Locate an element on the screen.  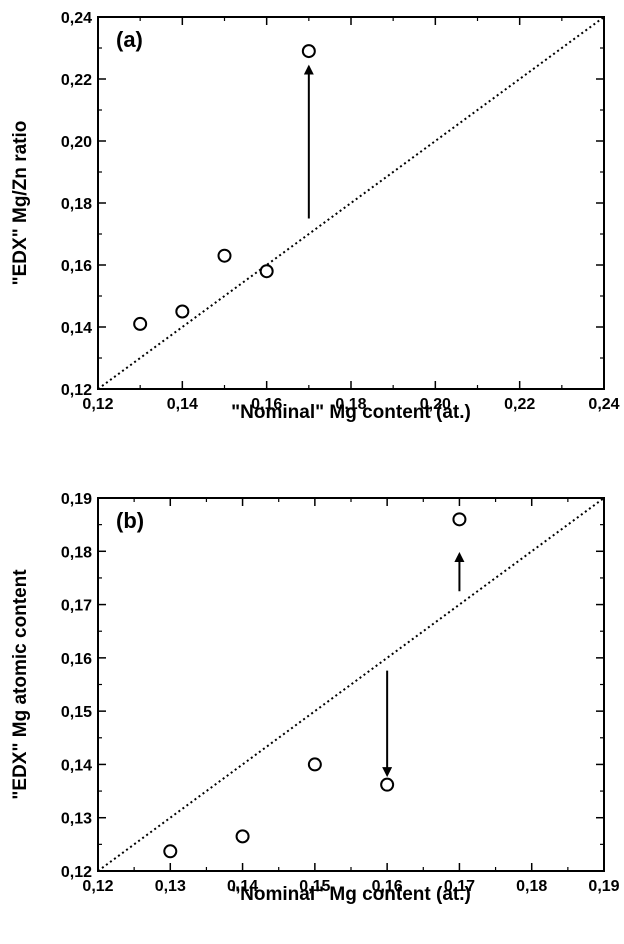
y-tick-label: 0,19 is located at coordinates (76, 499).